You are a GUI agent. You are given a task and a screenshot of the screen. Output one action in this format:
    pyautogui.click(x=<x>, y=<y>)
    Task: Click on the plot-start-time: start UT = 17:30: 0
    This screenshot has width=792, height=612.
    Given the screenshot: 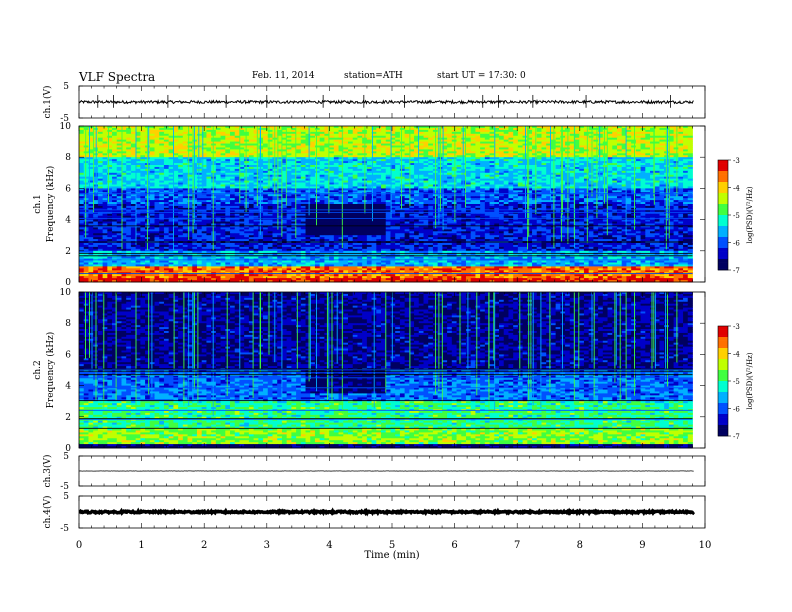 What is the action you would take?
    pyautogui.click(x=481, y=76)
    